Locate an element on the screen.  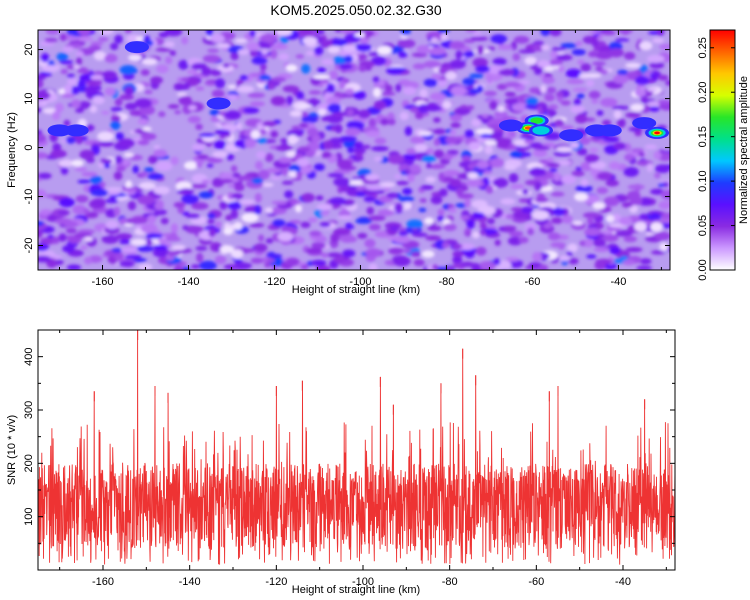
x-tick-label: -80 is located at coordinates (450, 582).